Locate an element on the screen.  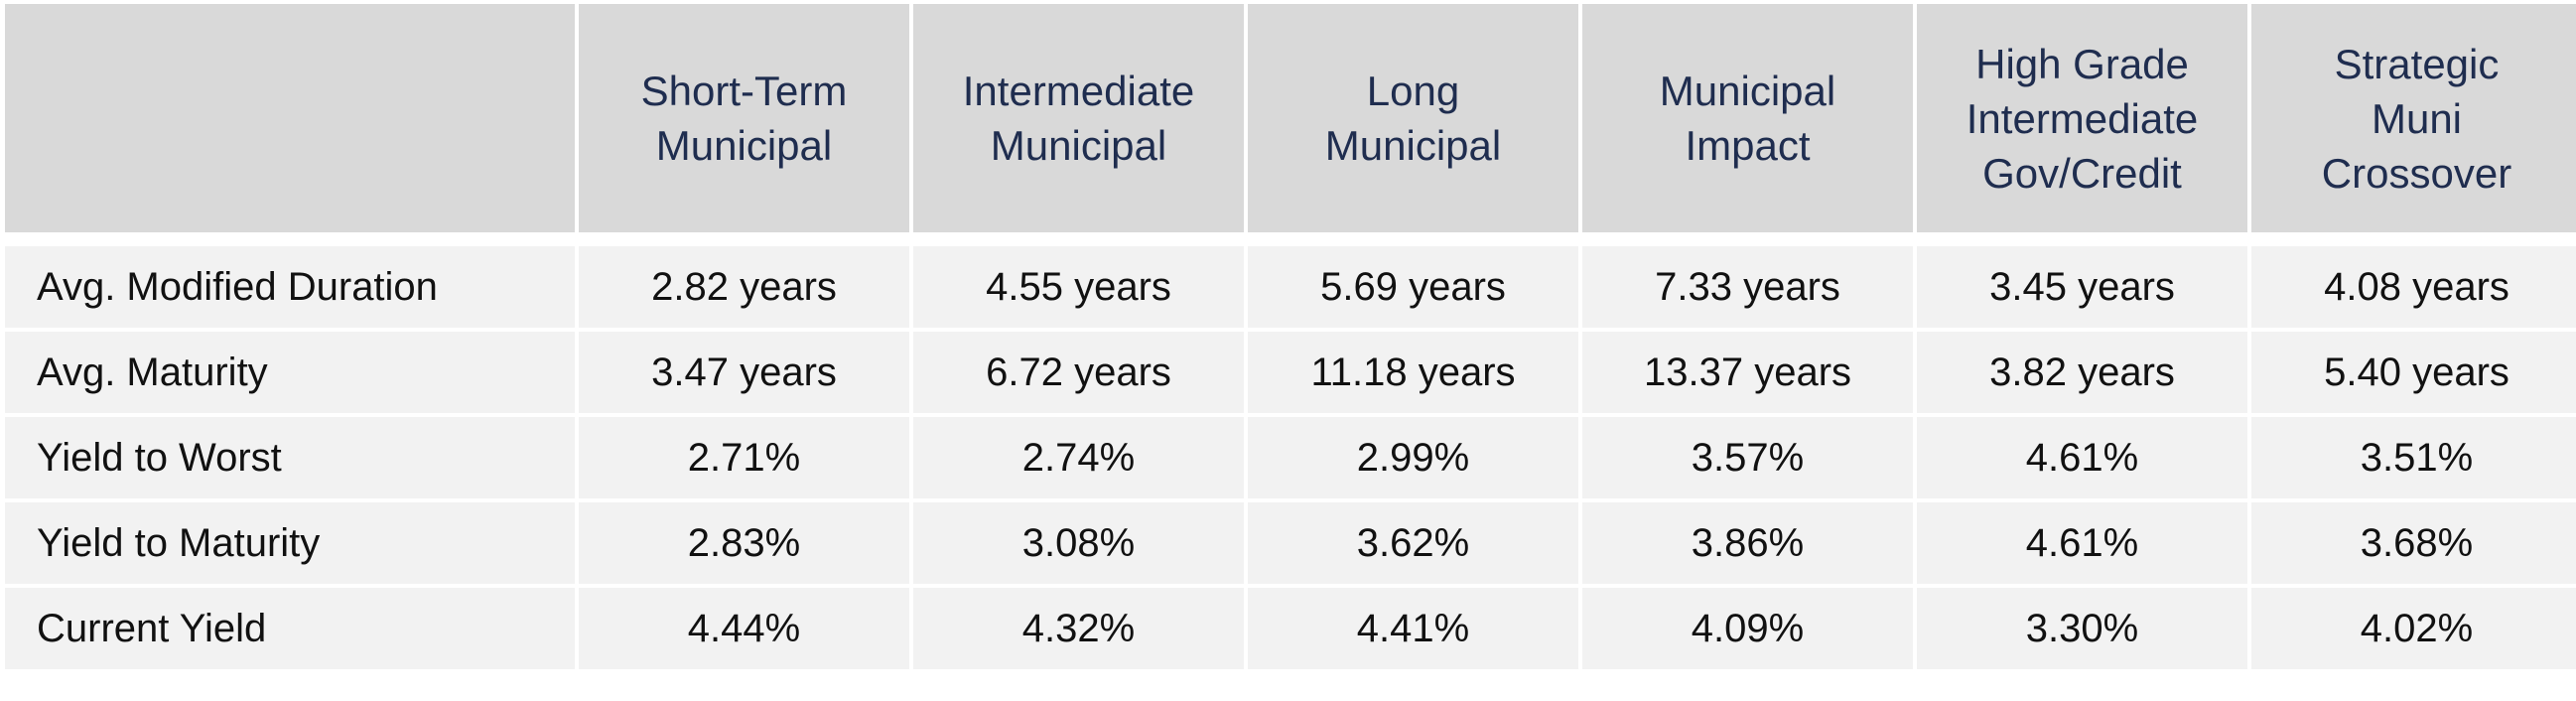
column-header-short-term-municipal: Short-Term Municipal is located at coordinates (744, 118).